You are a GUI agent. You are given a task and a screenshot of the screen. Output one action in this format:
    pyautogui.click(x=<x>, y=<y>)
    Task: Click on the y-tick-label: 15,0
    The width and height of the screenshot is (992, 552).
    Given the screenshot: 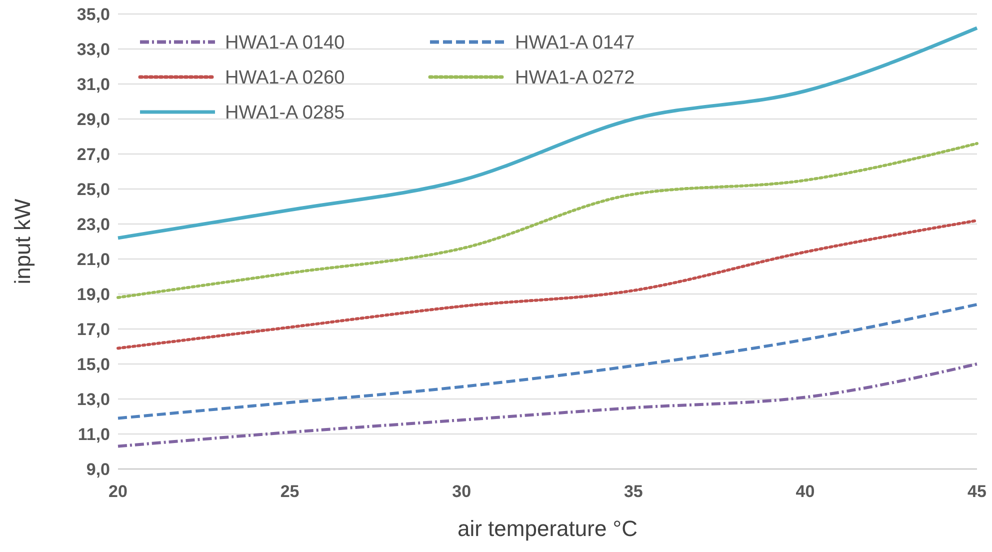 What is the action you would take?
    pyautogui.click(x=93, y=364)
    